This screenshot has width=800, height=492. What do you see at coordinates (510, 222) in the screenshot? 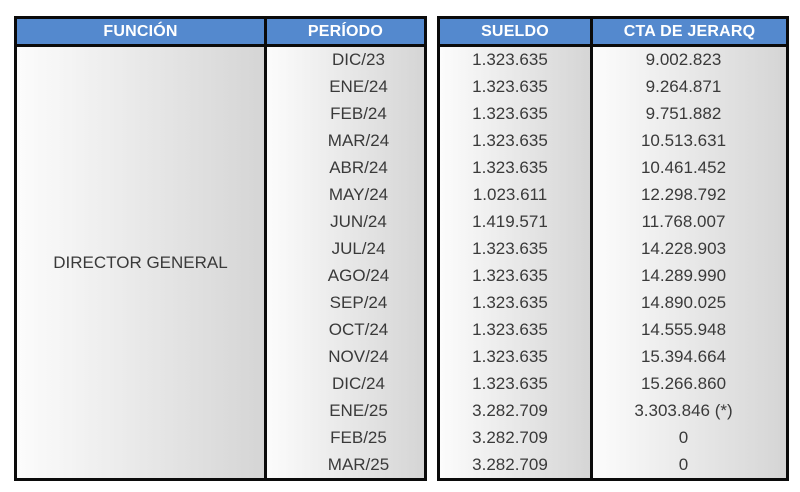
I see `sueldo-cell: 1.419.571` at bounding box center [510, 222].